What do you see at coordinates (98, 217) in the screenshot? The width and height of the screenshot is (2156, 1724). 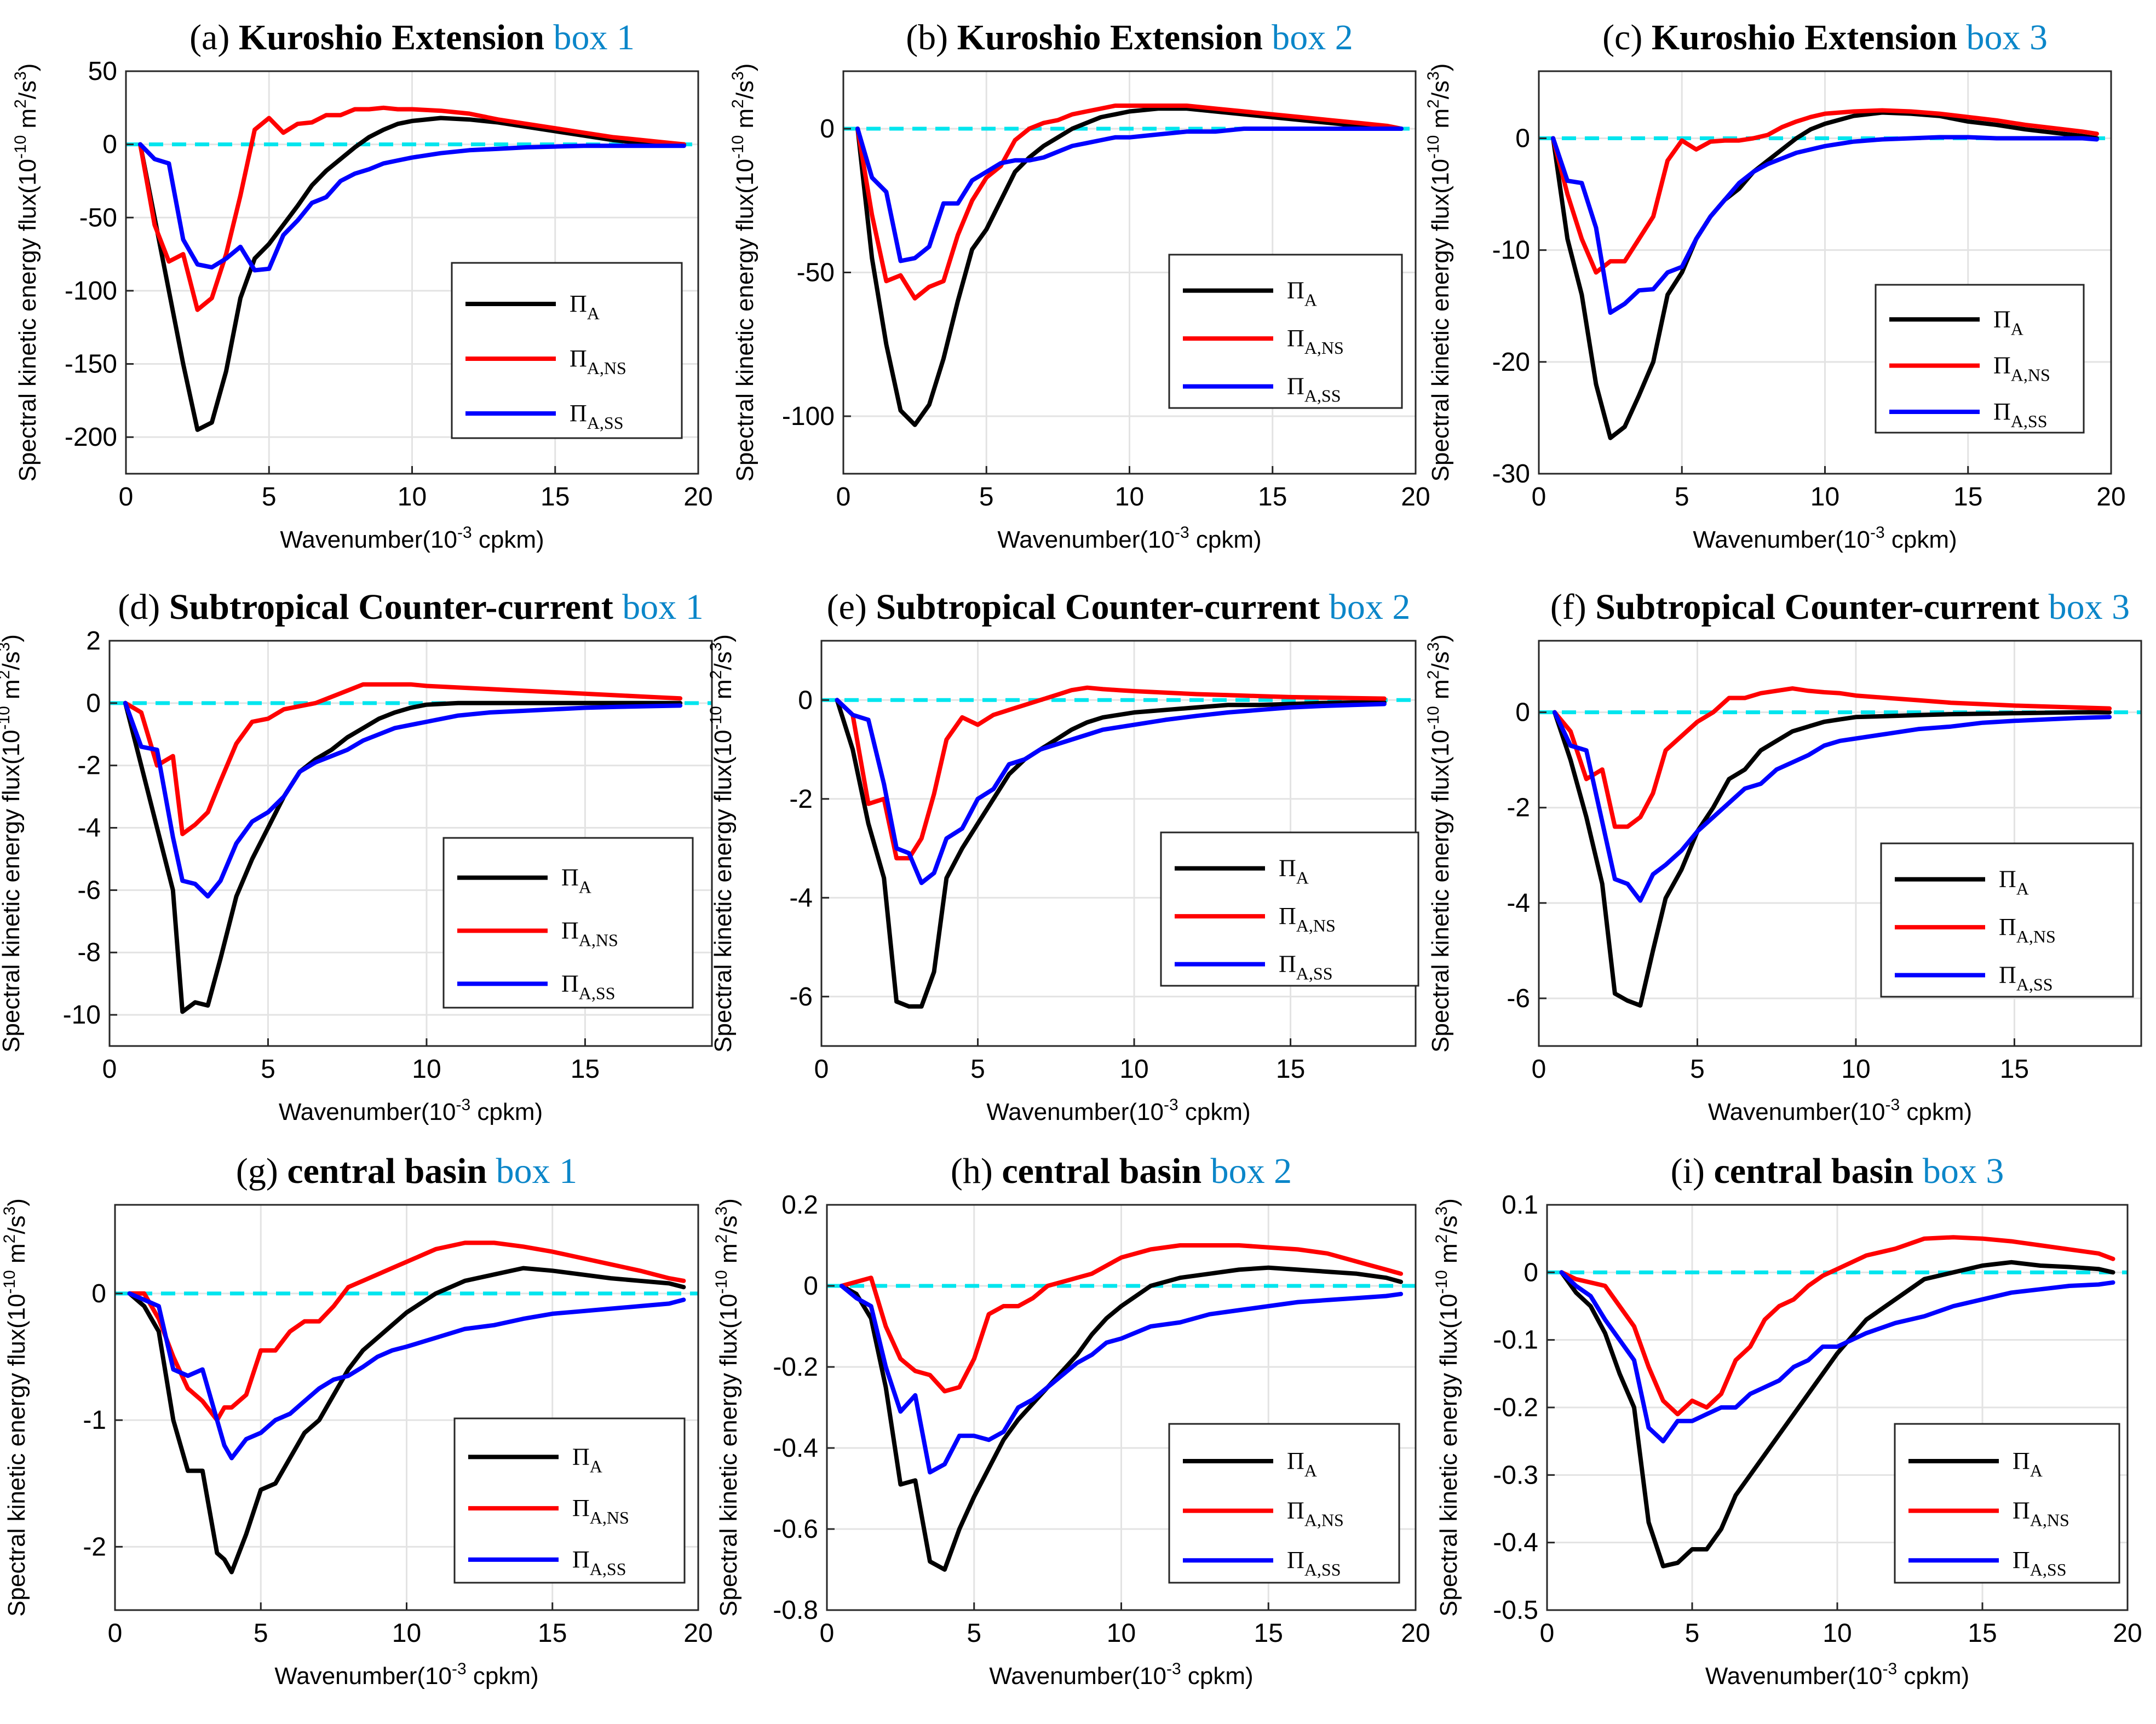 I see `y-tick-label: -50` at bounding box center [98, 217].